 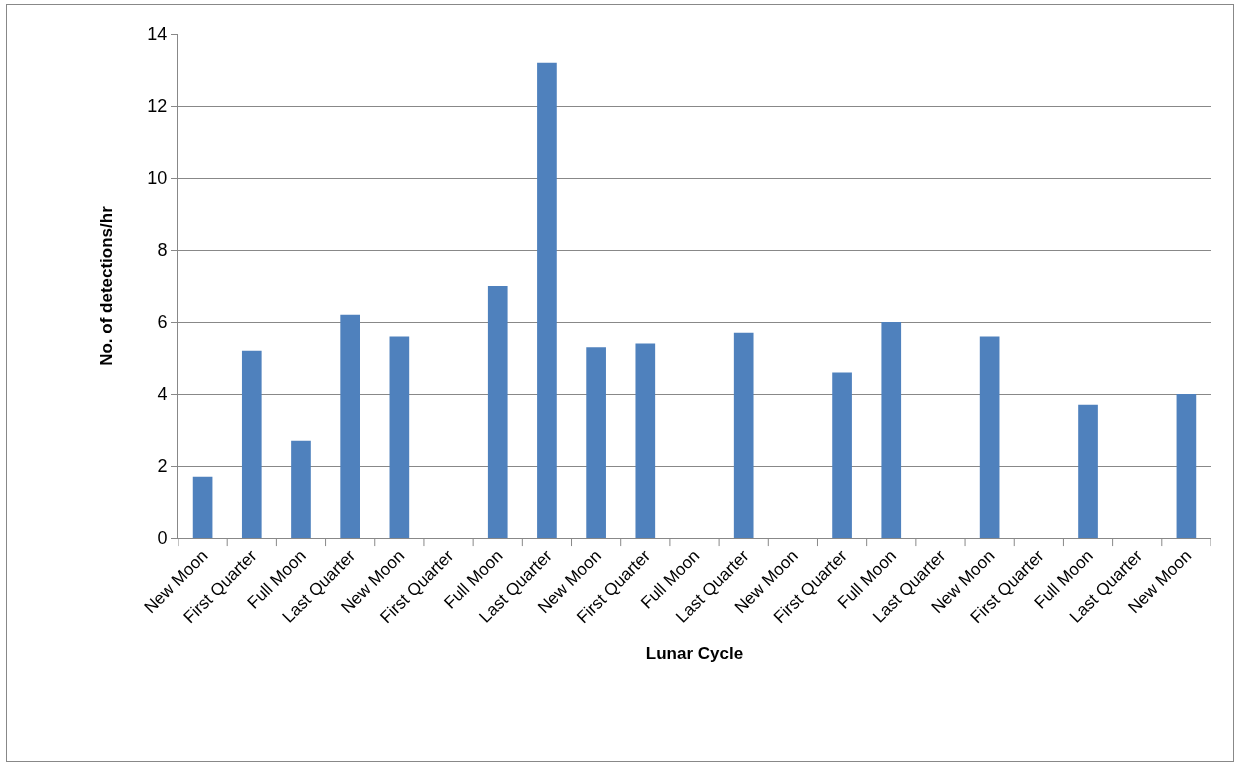 What do you see at coordinates (162, 394) in the screenshot?
I see `y-tick-label: 4` at bounding box center [162, 394].